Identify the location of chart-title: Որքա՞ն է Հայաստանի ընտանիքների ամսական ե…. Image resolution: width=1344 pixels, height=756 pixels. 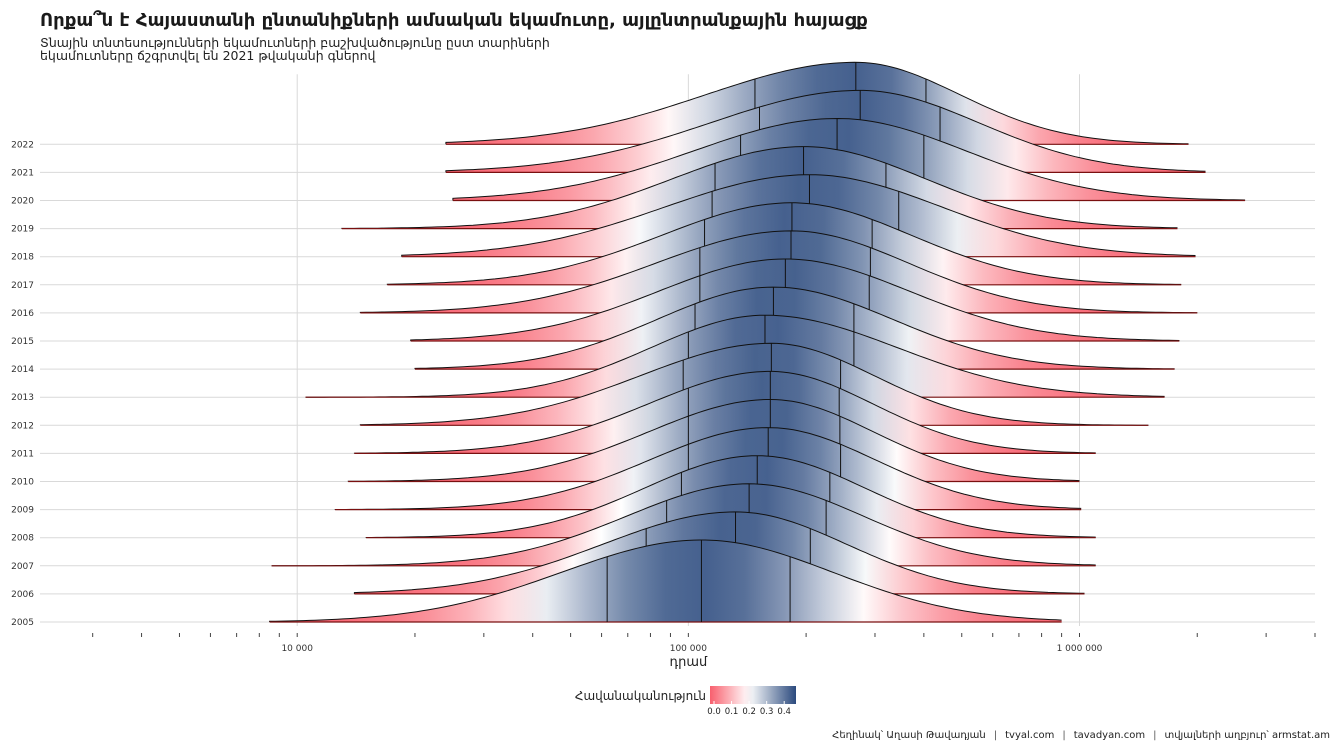
(454, 20).